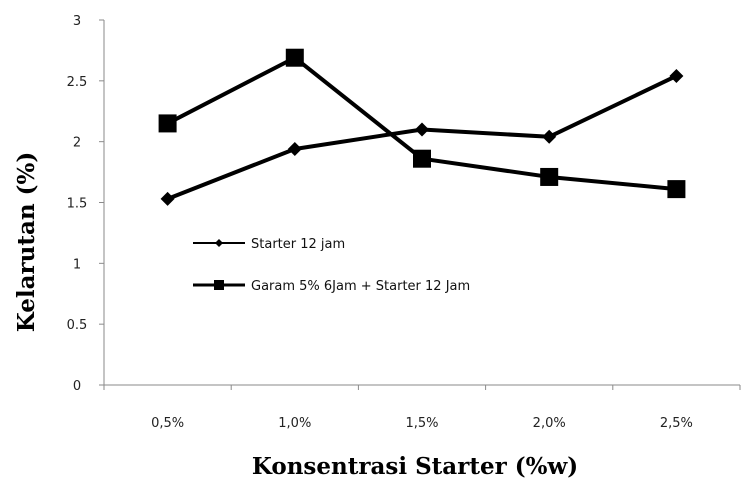 The width and height of the screenshot is (747, 484). Describe the element at coordinates (77, 82) in the screenshot. I see `y-tick-label: 2.5` at that location.